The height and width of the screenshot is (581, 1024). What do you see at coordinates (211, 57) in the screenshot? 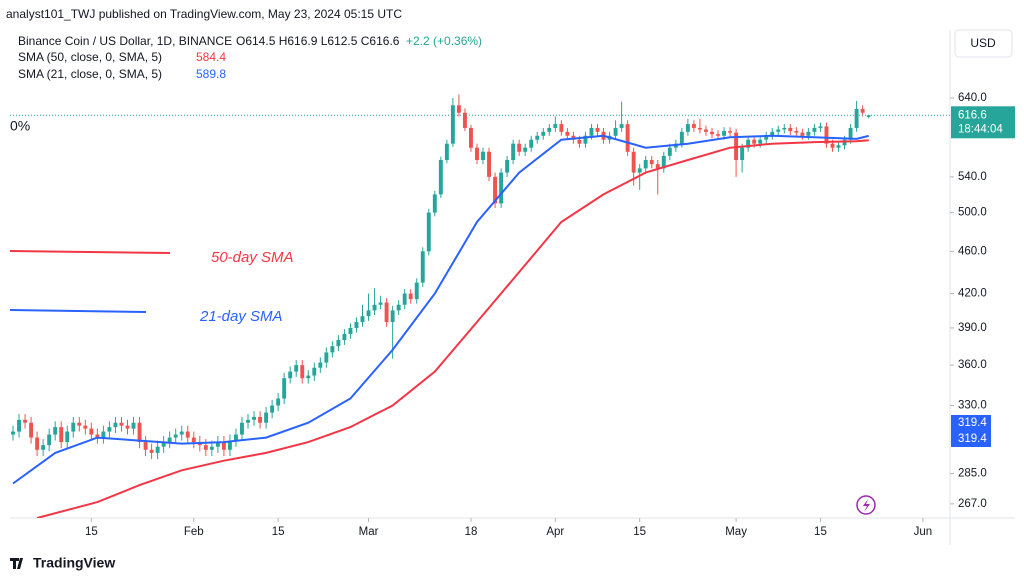
I see `legend-value: 584.4` at bounding box center [211, 57].